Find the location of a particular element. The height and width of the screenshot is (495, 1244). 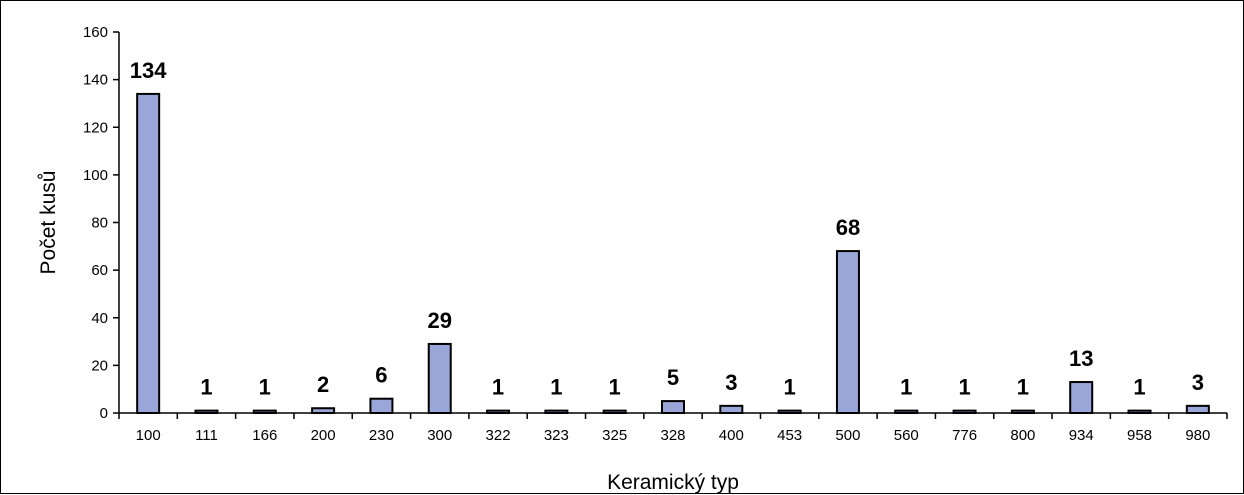

data-label: 29 is located at coordinates (439, 320).